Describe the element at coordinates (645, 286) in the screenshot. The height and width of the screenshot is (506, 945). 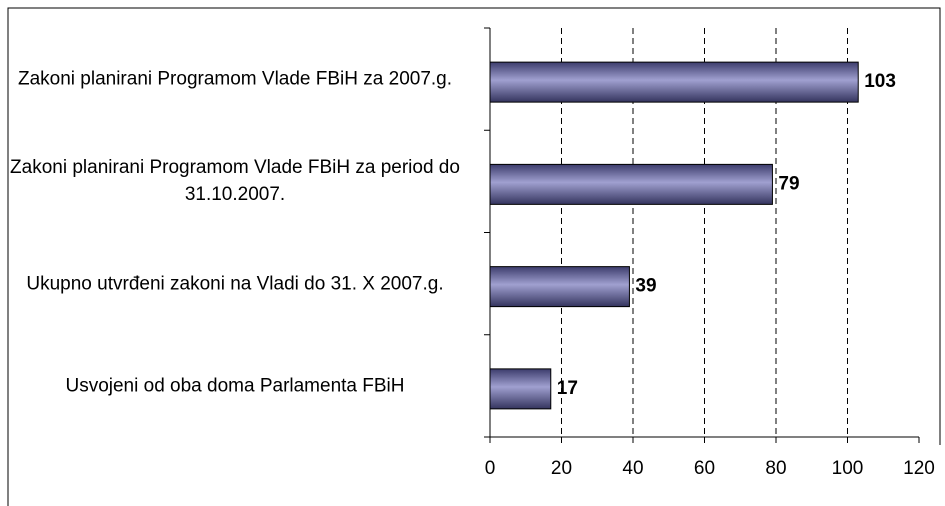
I see `value-label: 39` at that location.